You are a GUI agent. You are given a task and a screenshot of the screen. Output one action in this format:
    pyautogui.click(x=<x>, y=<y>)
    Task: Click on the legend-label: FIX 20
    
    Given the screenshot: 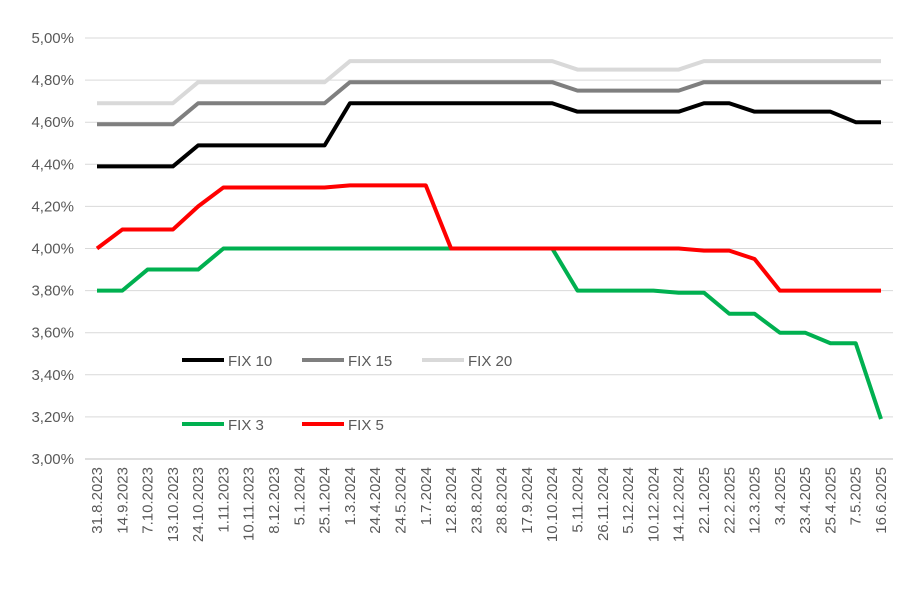 What is the action you would take?
    pyautogui.click(x=490, y=361)
    